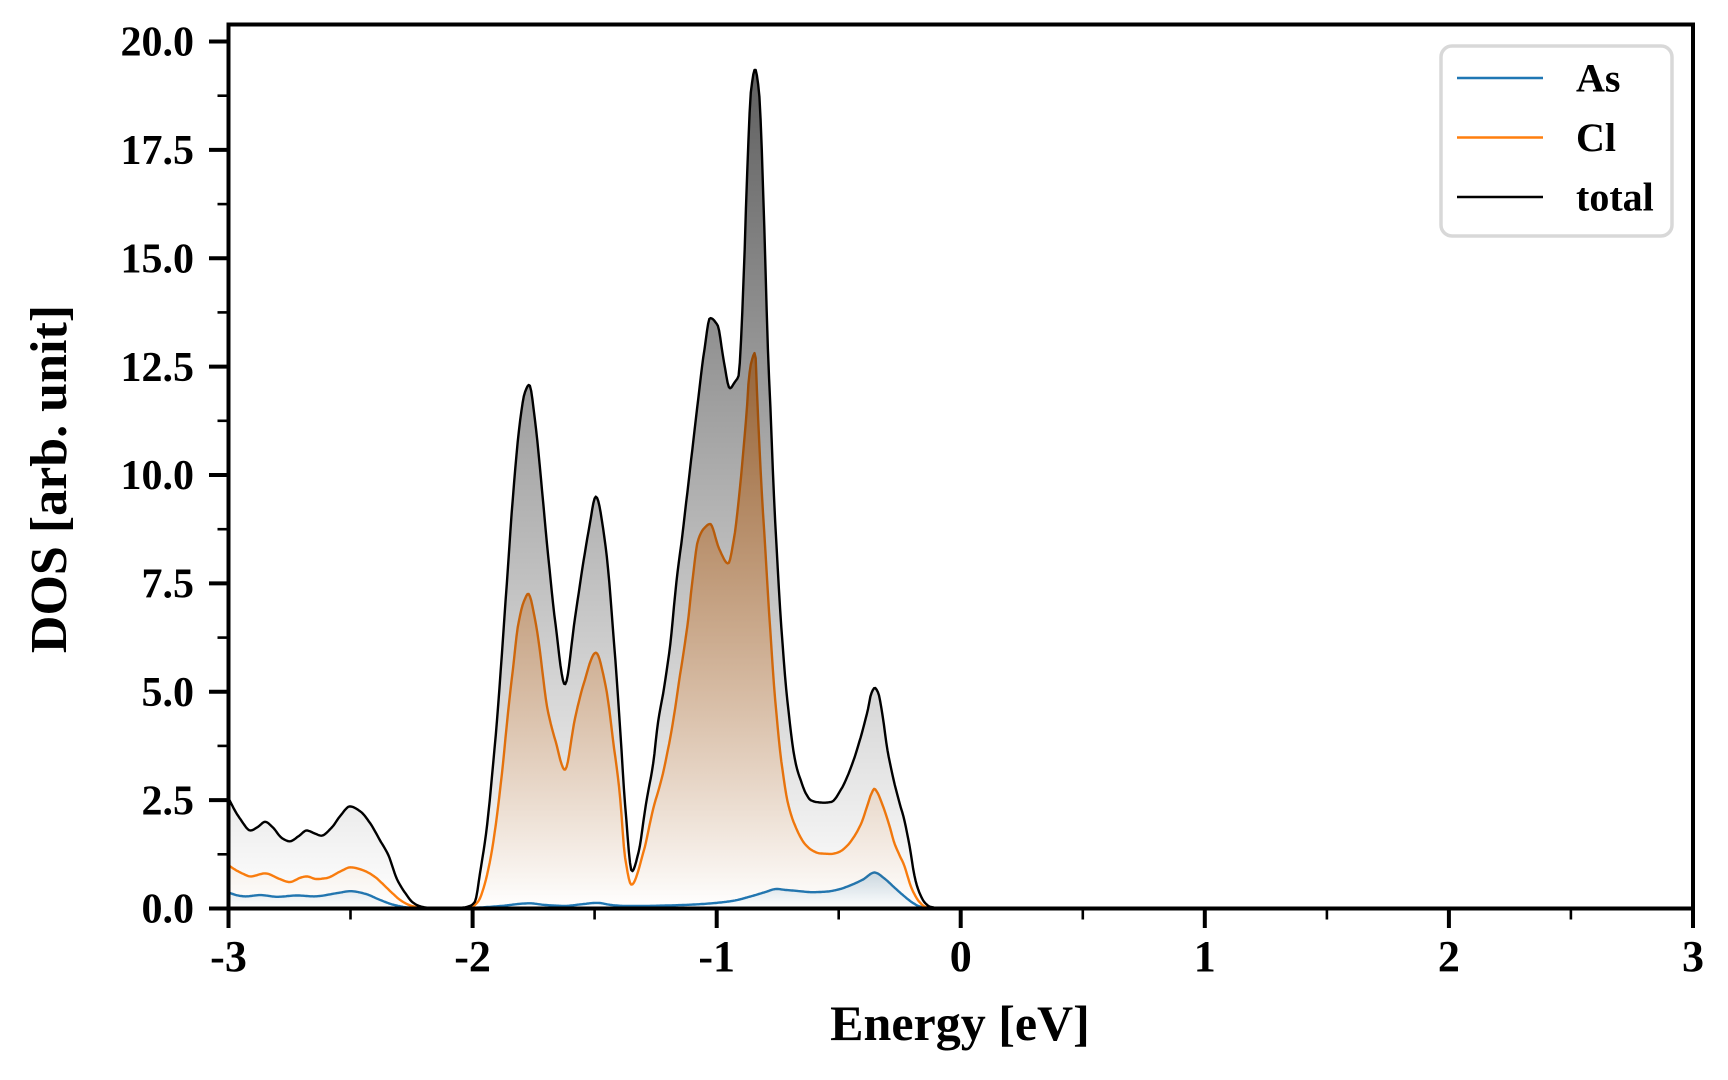 This screenshot has height=1080, width=1728. Describe the element at coordinates (158, 151) in the screenshot. I see `svg-text: 17.5` at that location.